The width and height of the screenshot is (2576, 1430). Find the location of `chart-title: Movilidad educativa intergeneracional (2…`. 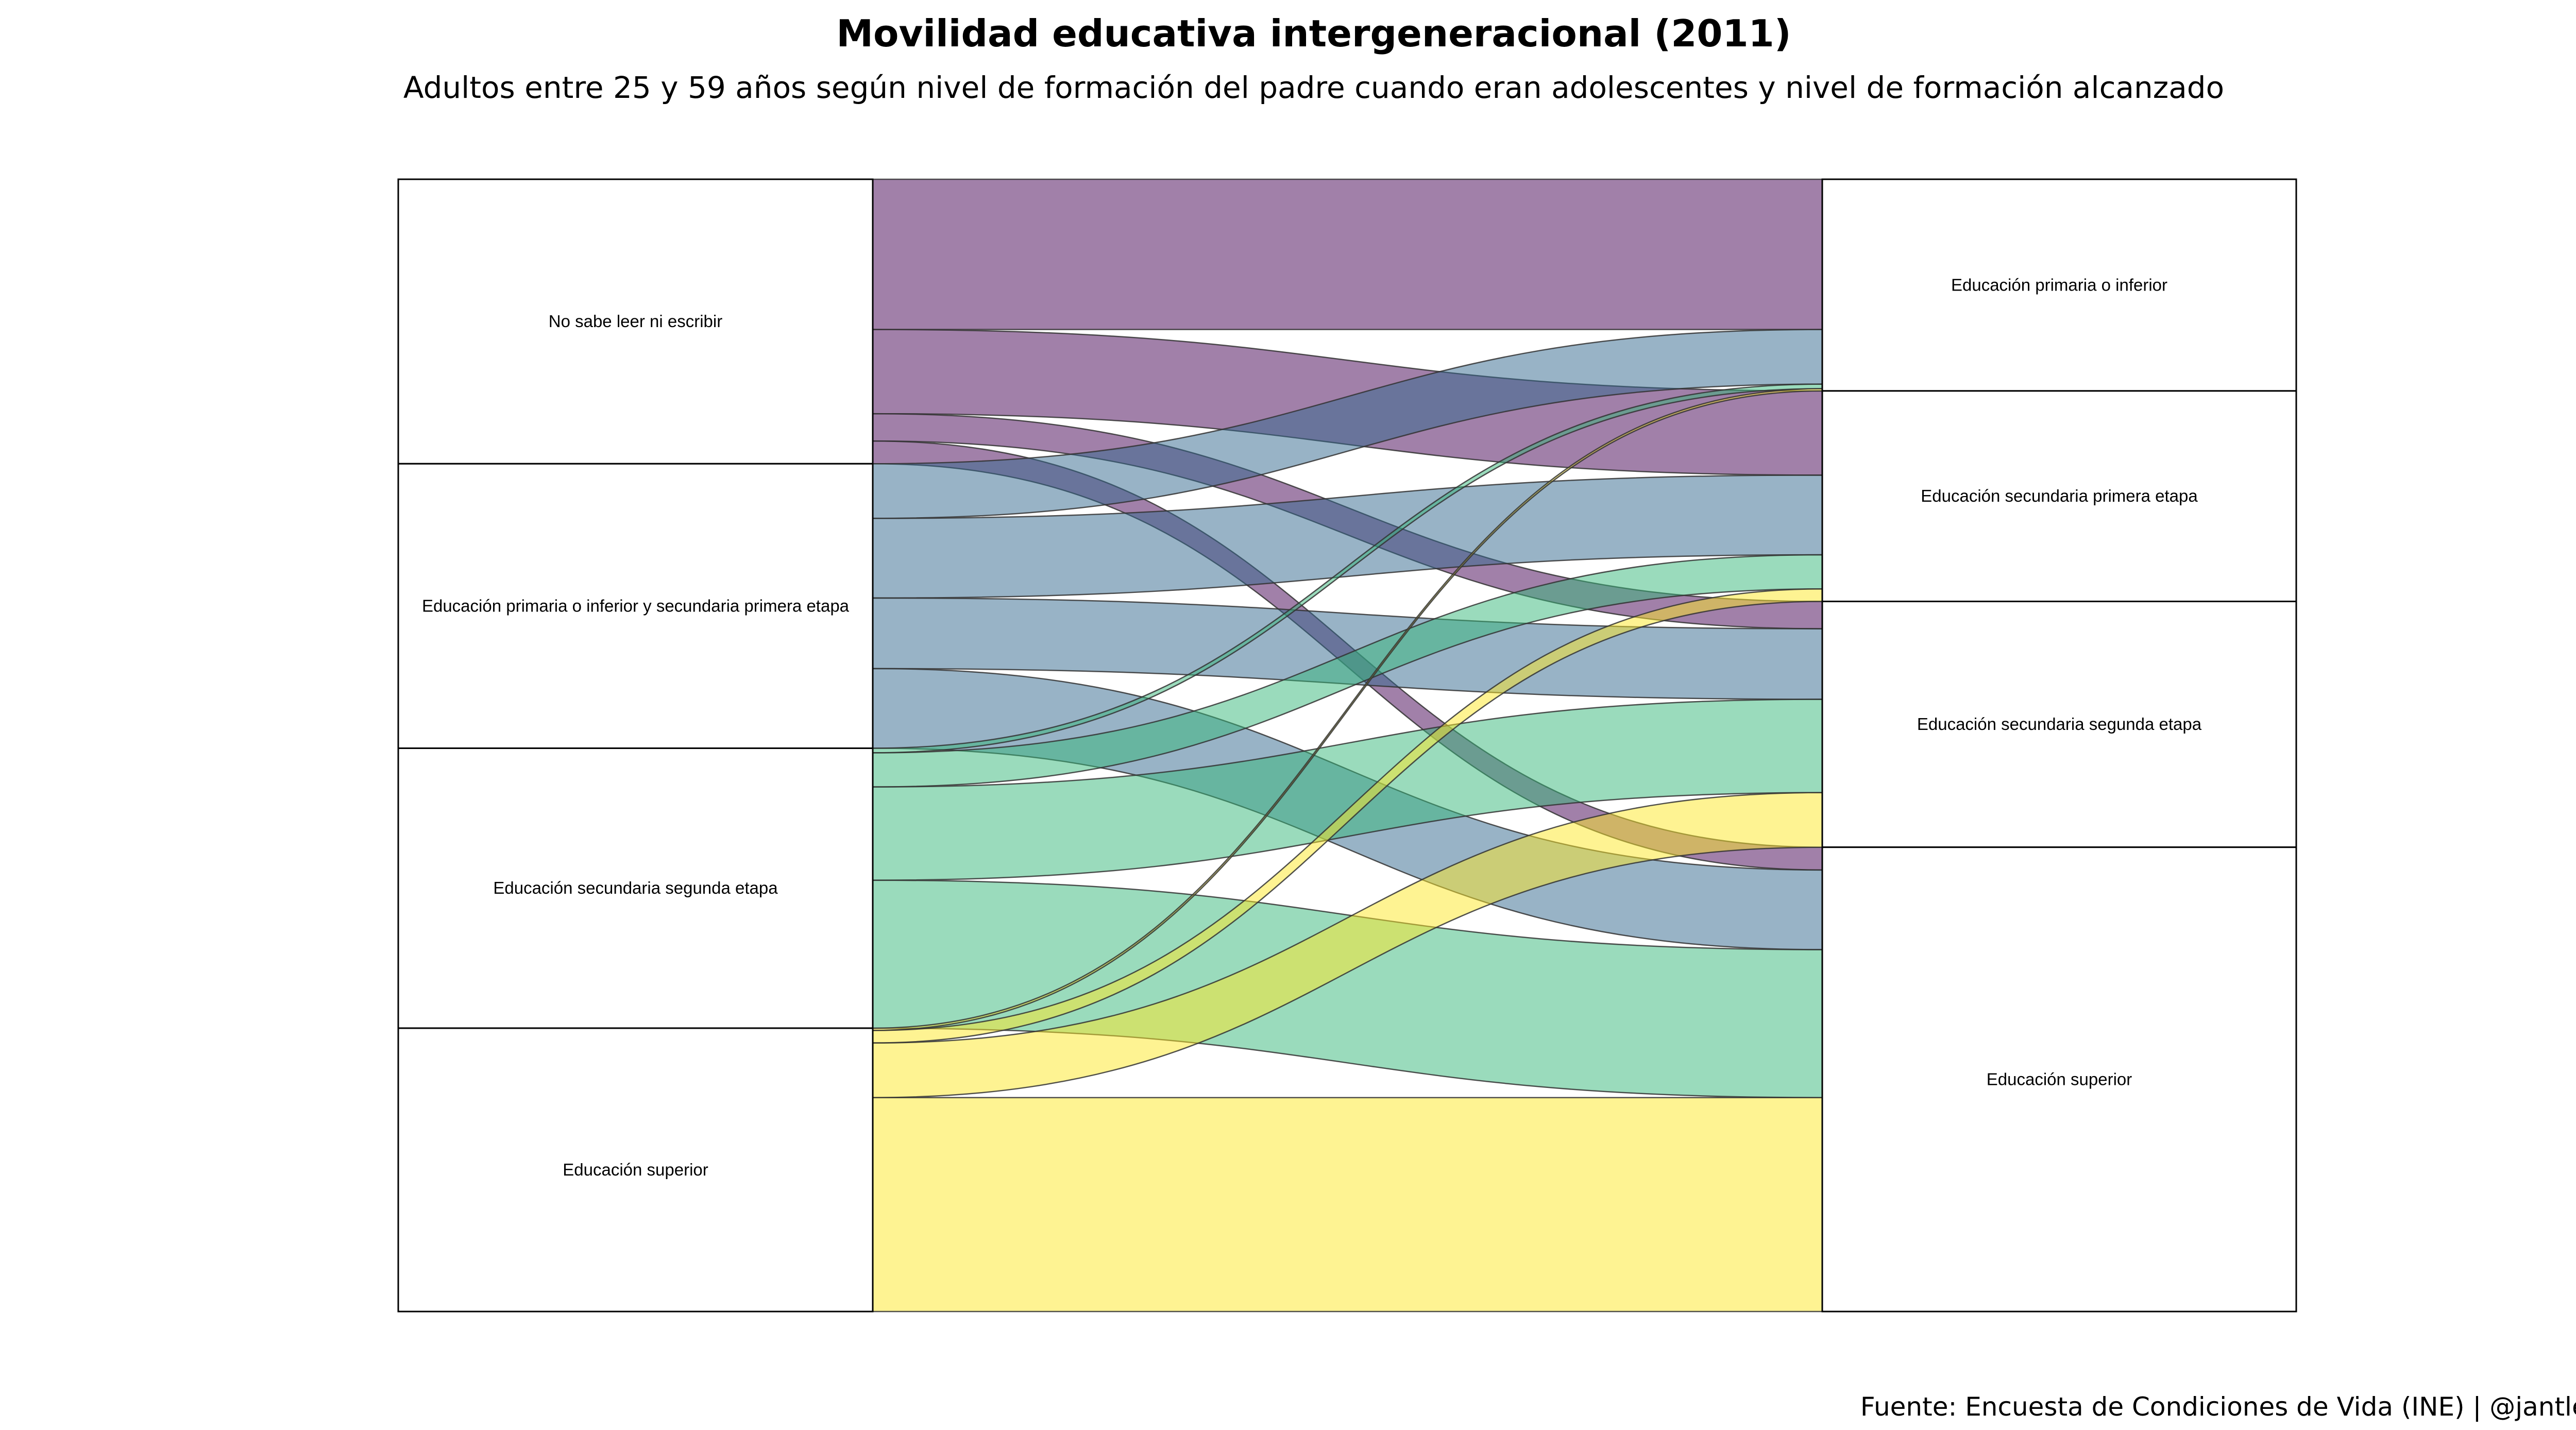

chart-title: Movilidad educativa intergeneracional (2… is located at coordinates (1313, 33).